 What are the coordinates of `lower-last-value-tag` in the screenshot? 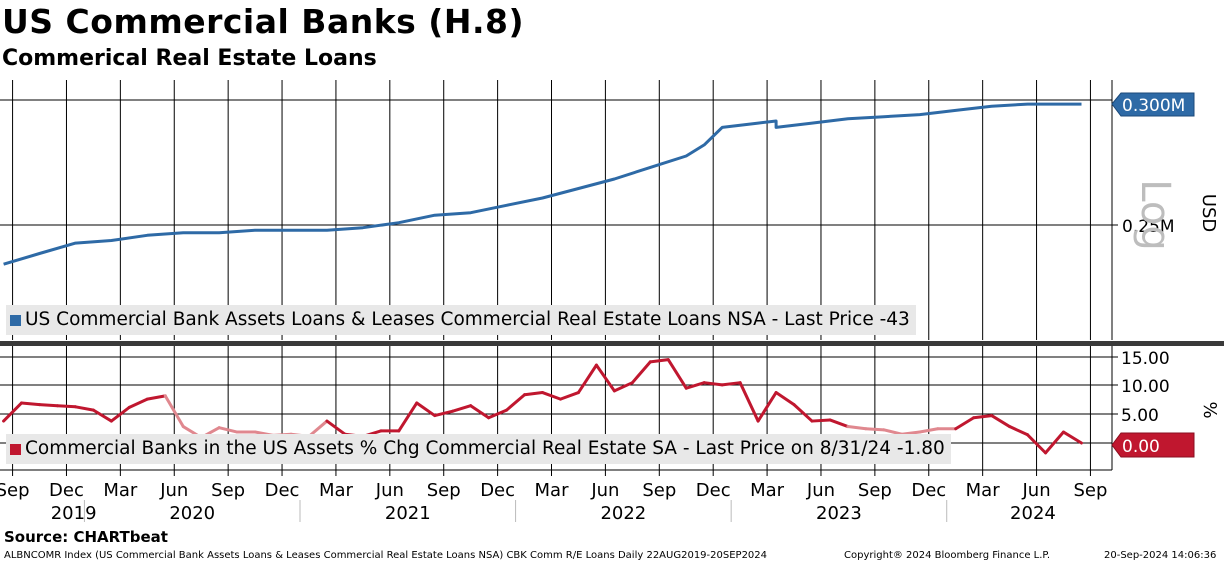 It's located at (1153, 445).